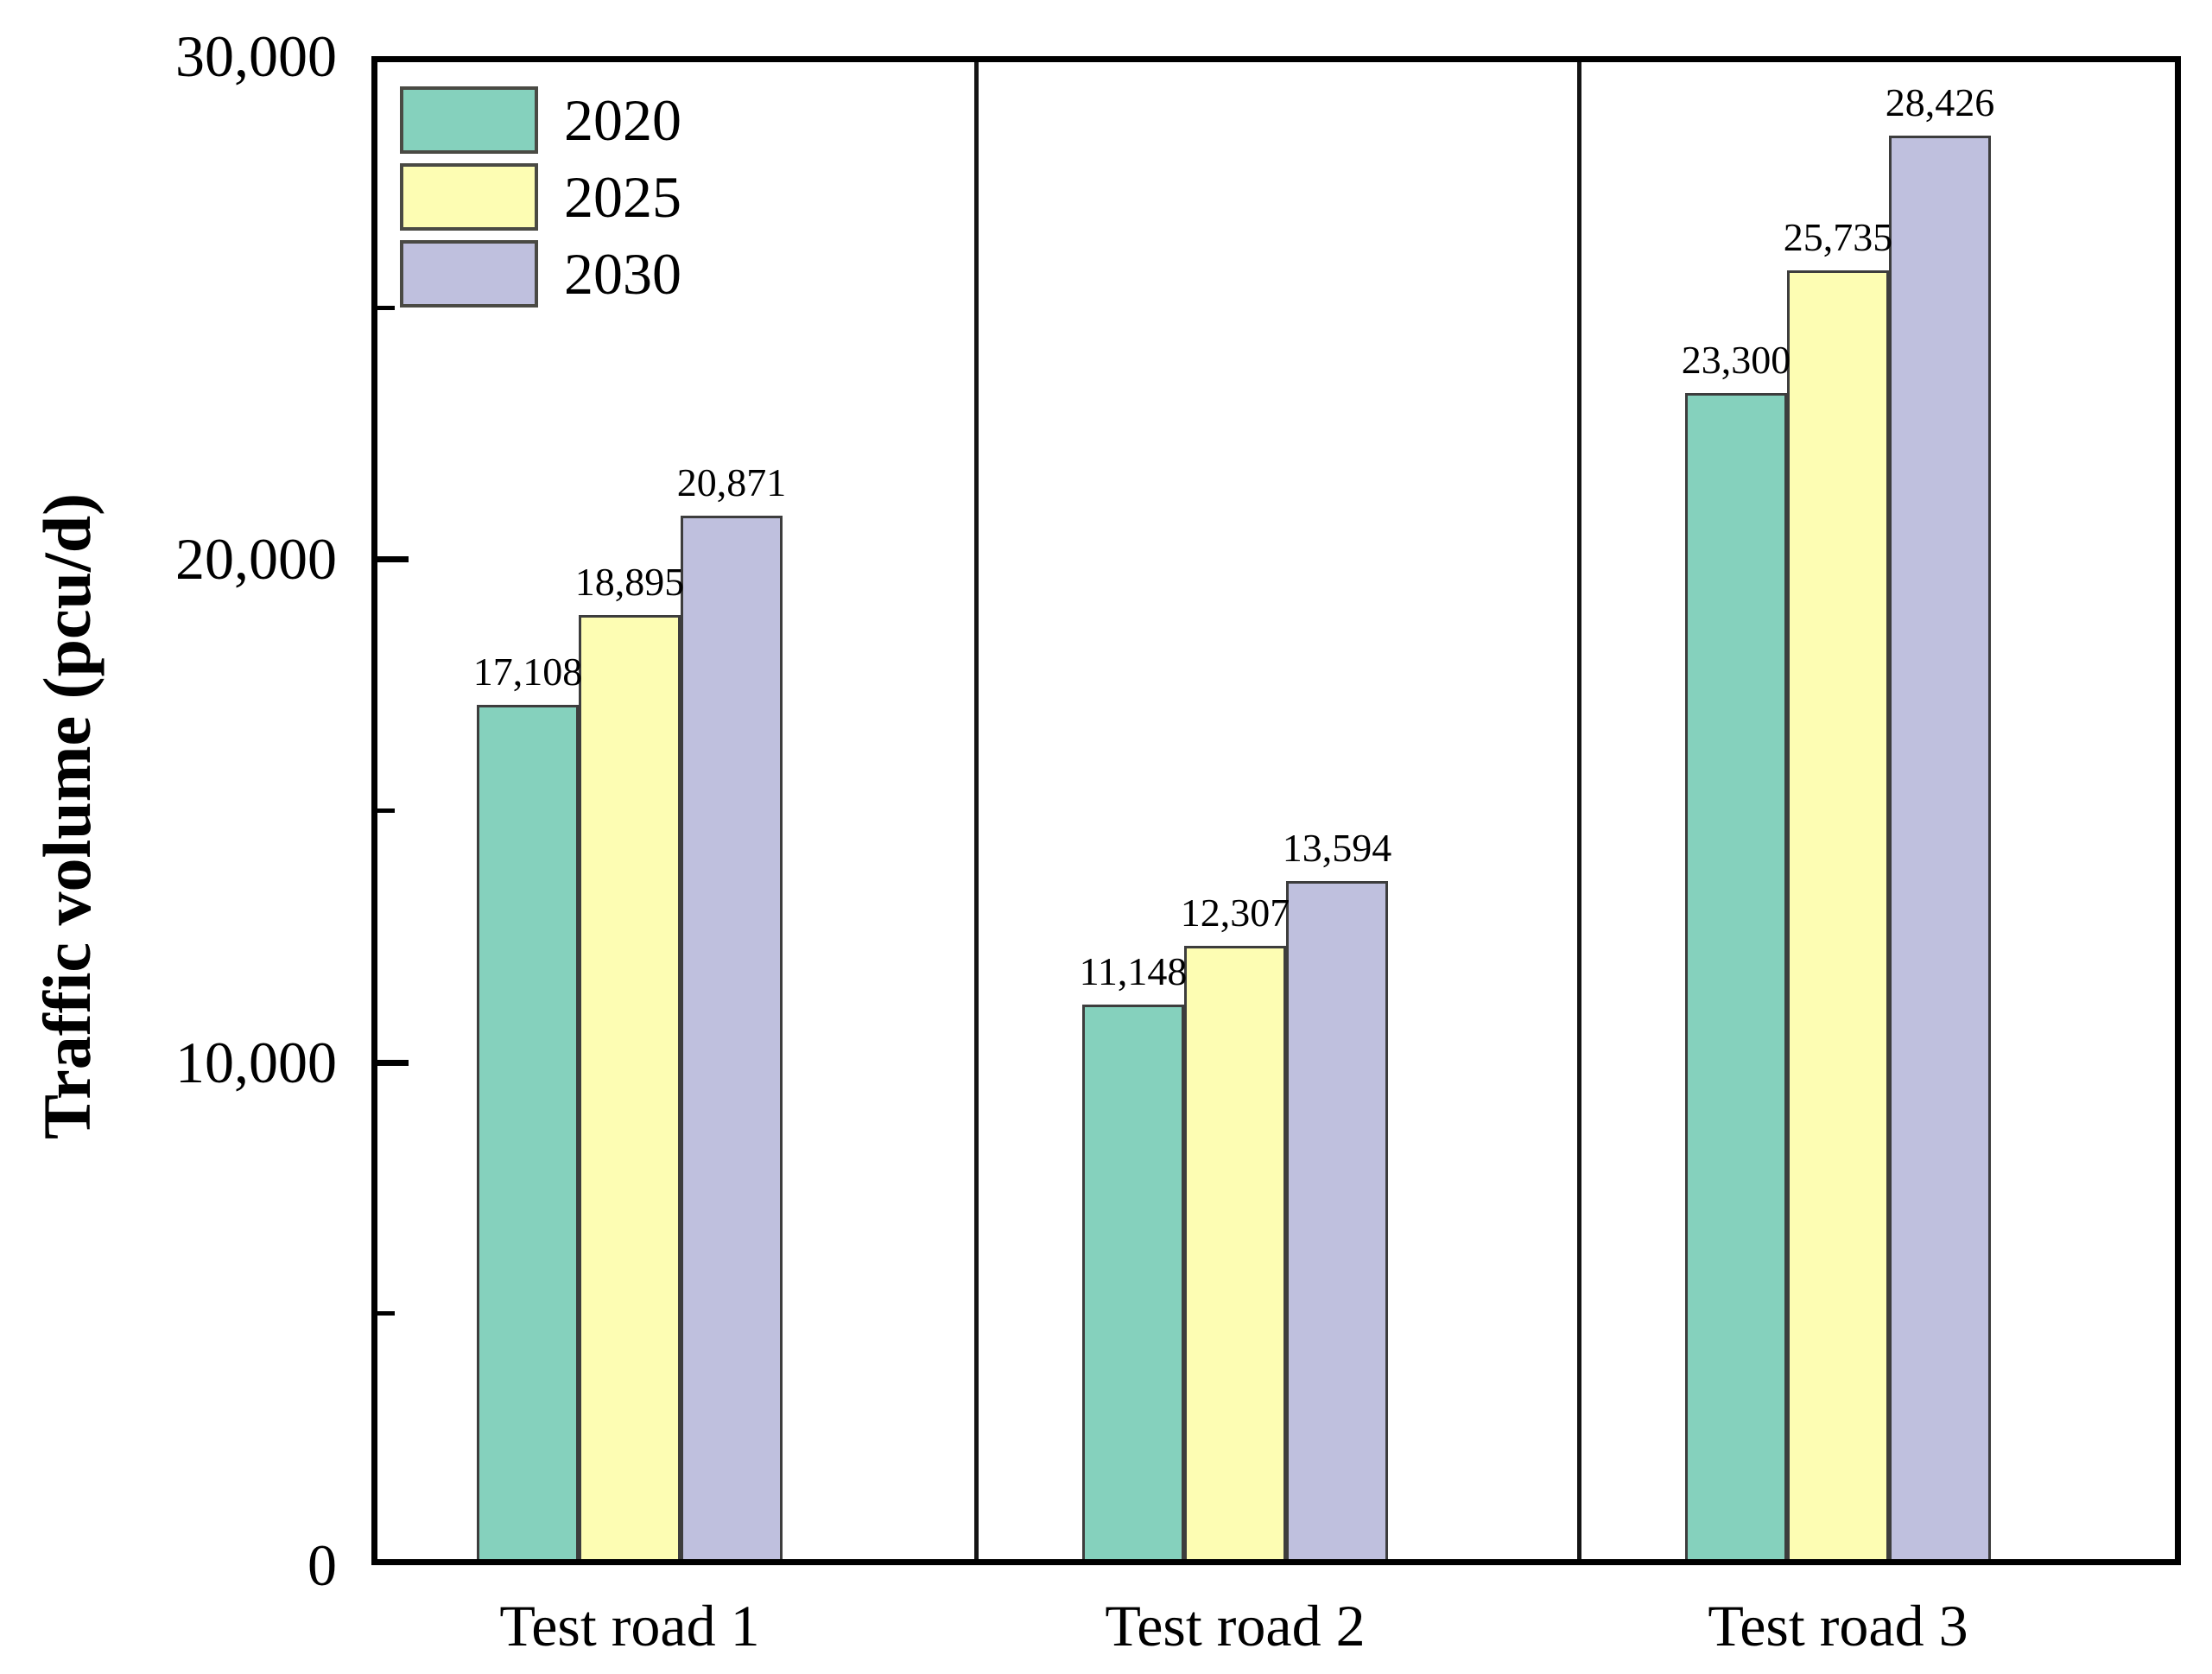 Image resolution: width=2212 pixels, height=1674 pixels. I want to click on legend-item-2025: 2025, so click(540, 197).